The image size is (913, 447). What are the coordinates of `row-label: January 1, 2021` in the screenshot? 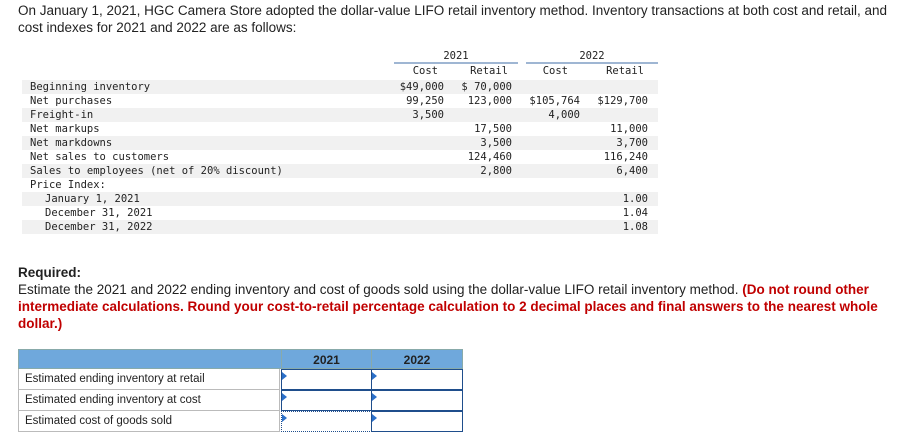 It's located at (92, 199).